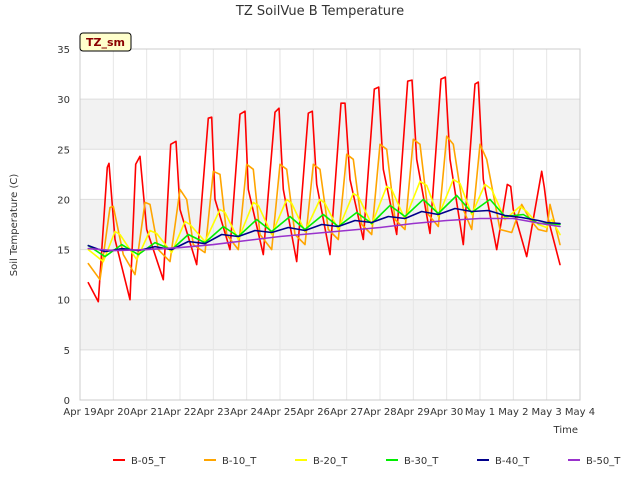 This screenshot has height=480, width=640. Describe the element at coordinates (480, 412) in the screenshot. I see `x-tick-label: May 1` at that location.